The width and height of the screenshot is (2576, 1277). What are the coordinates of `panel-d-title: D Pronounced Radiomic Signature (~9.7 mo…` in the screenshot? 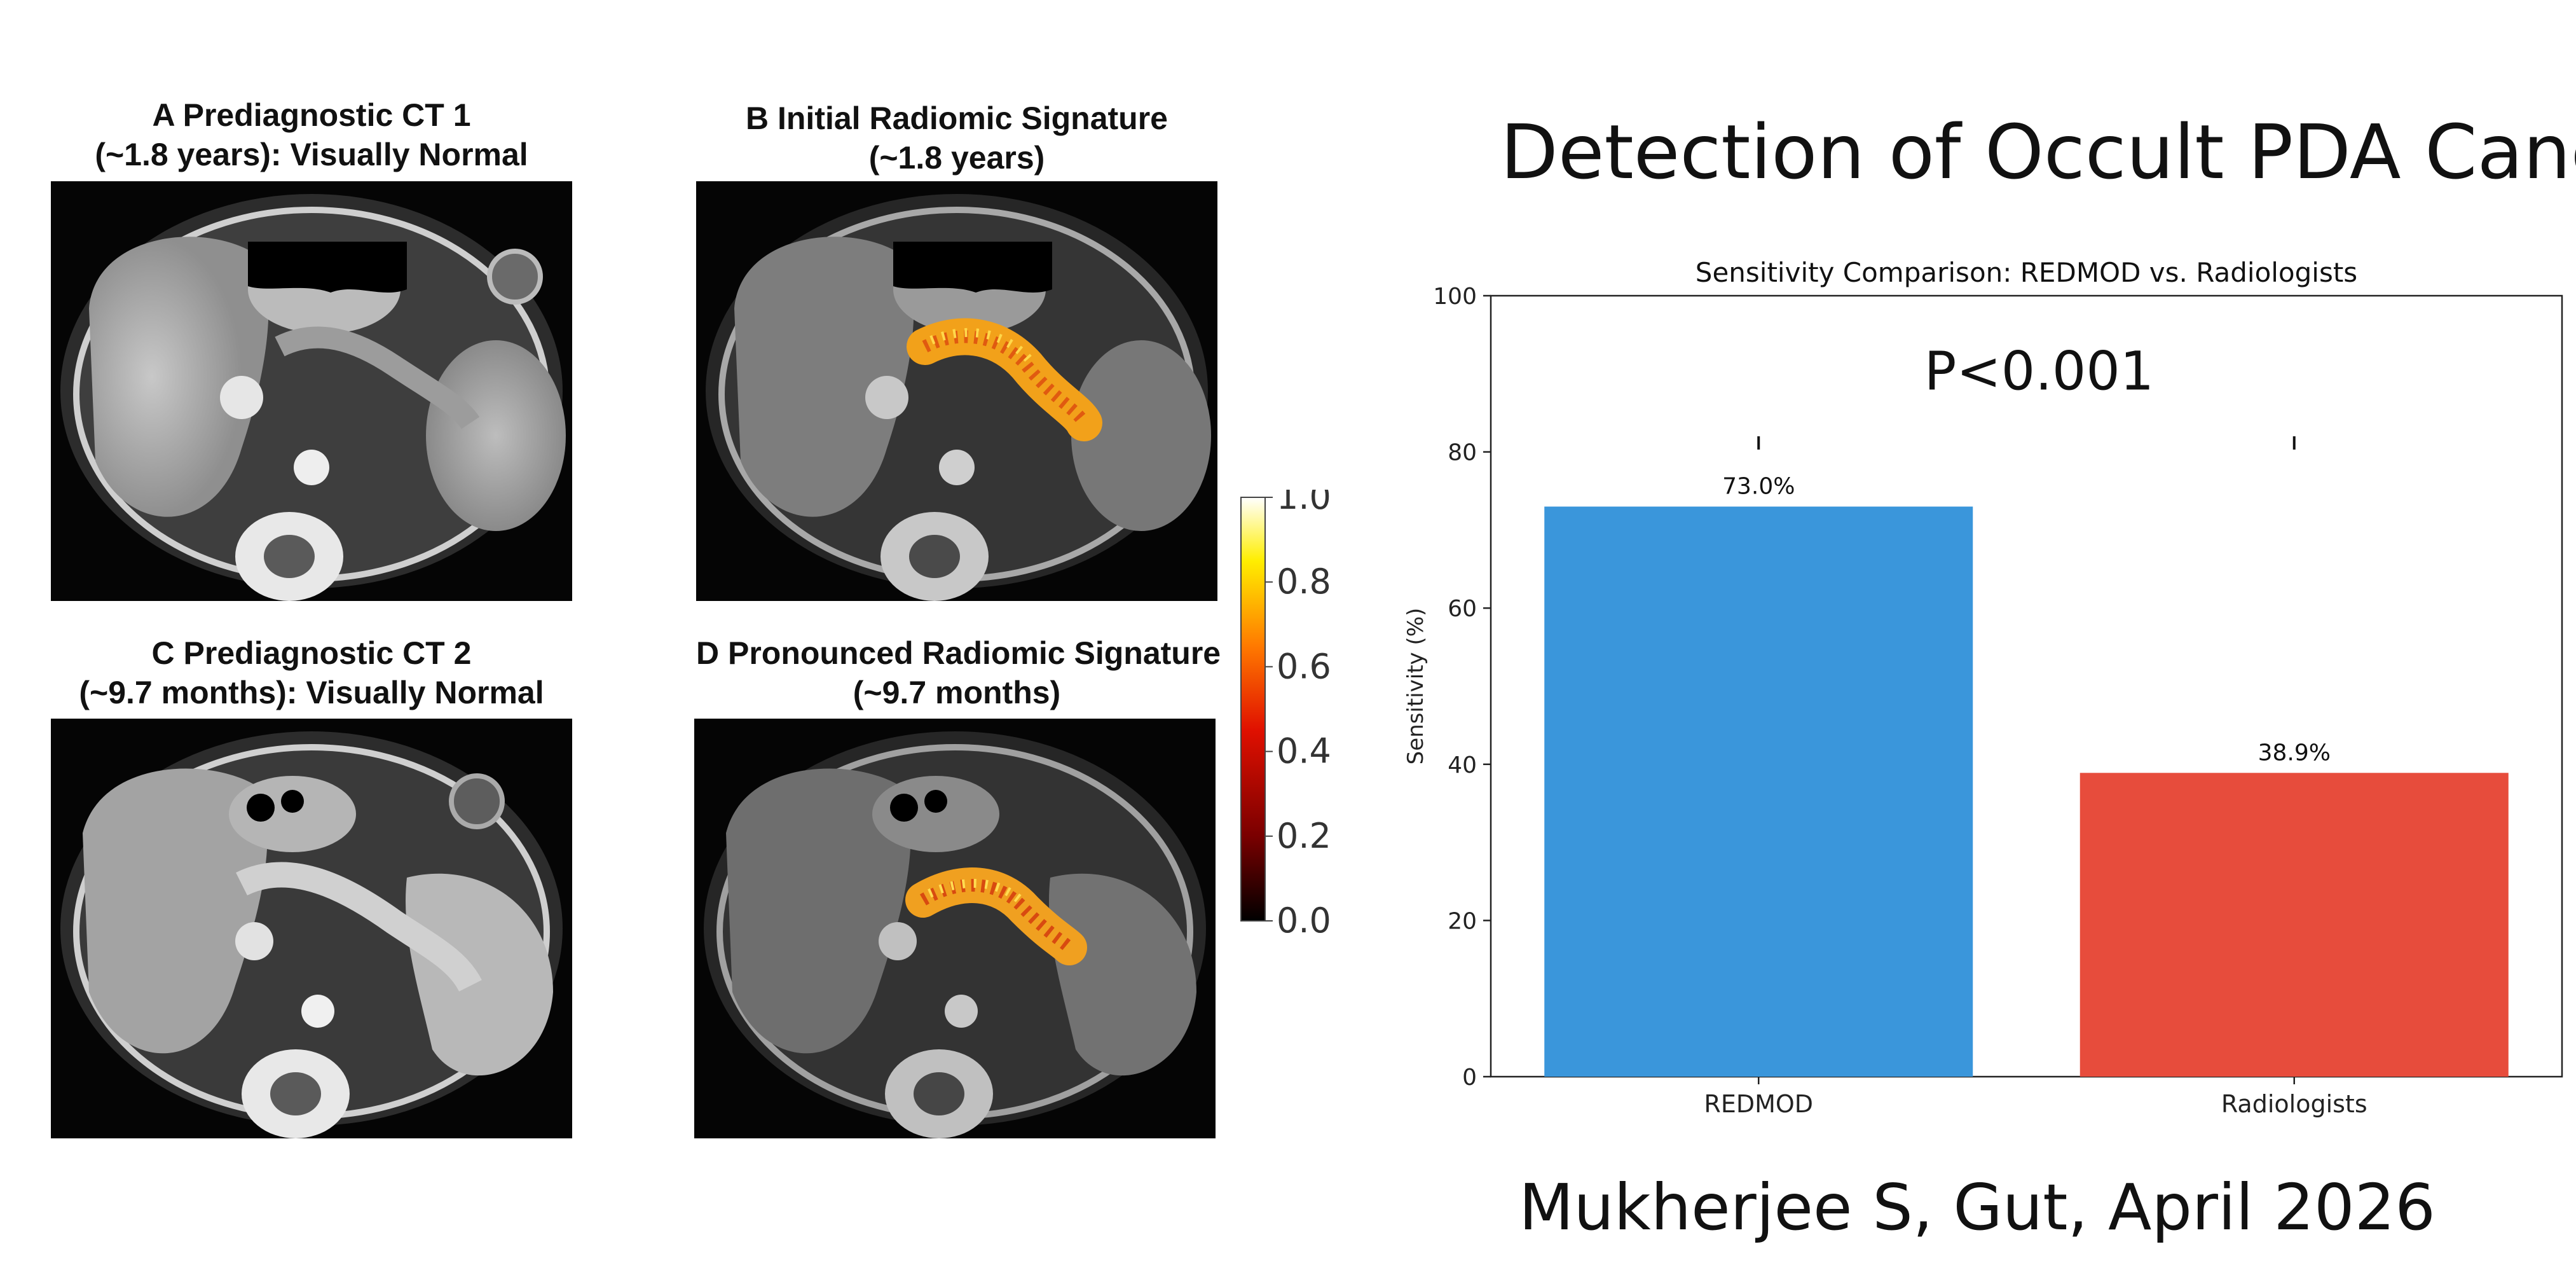 It's located at (959, 673).